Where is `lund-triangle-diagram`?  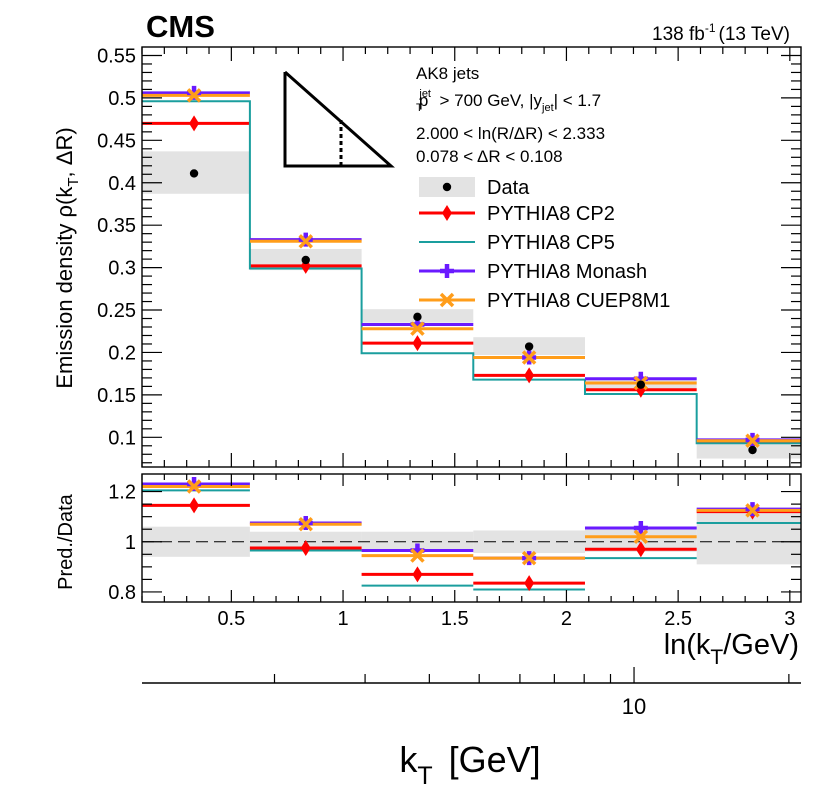
lund-triangle-diagram is located at coordinates (339, 119).